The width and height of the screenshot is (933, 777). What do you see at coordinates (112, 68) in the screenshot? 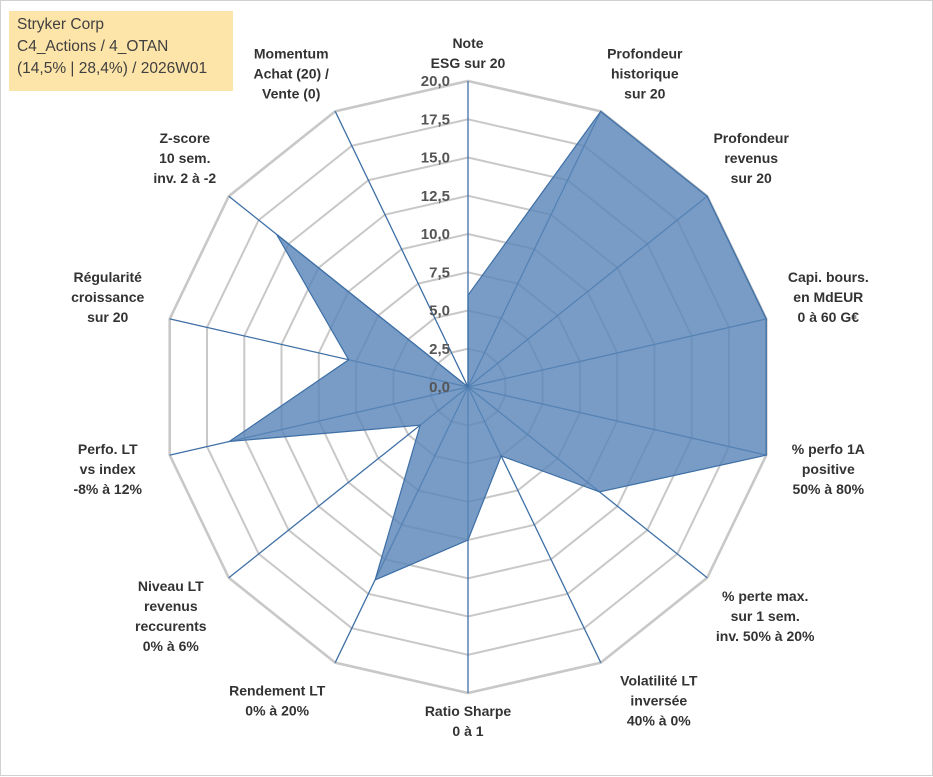
I see `performance-period: (14,5% | 28,4%) / 2026W01` at bounding box center [112, 68].